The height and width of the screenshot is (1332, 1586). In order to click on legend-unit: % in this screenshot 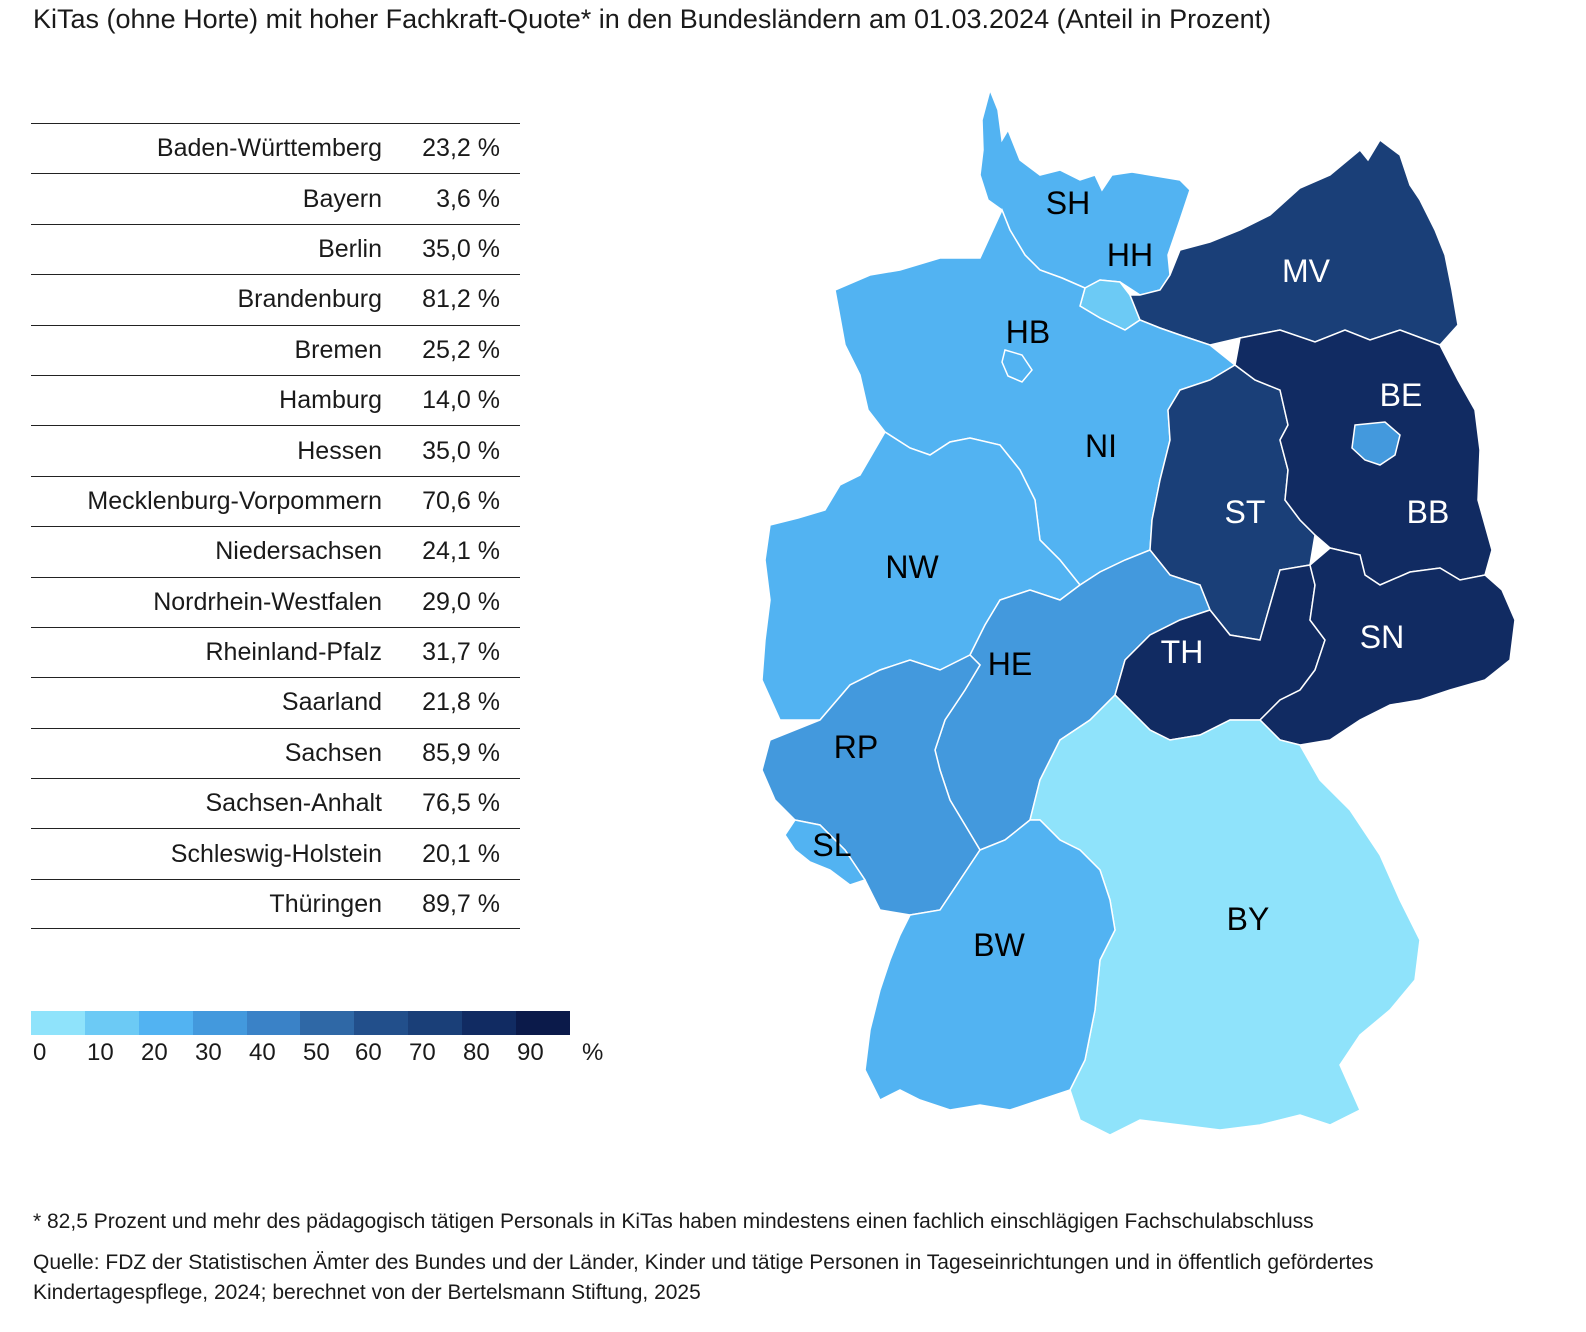, I will do `click(593, 1052)`.